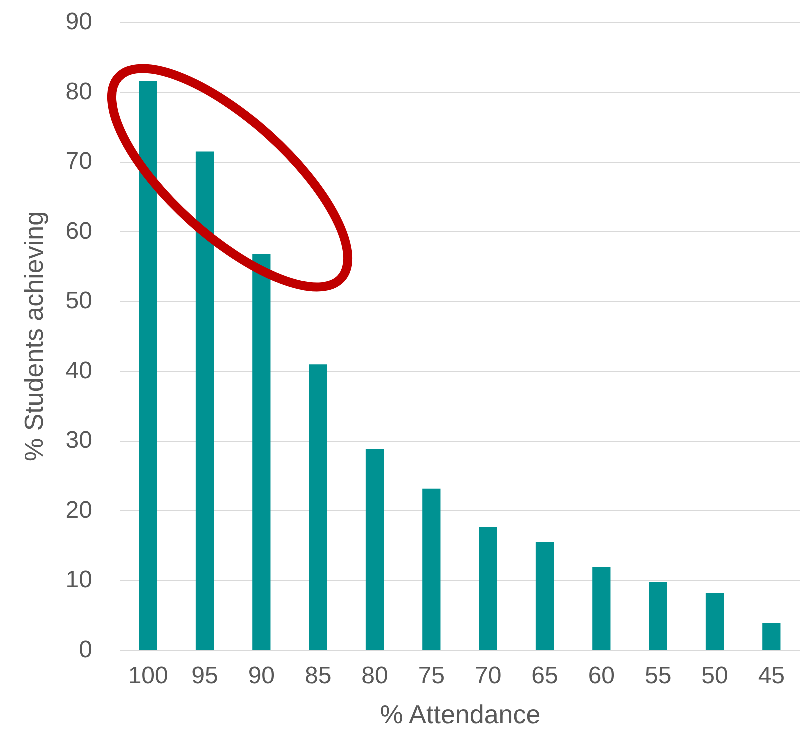 The height and width of the screenshot is (752, 801). What do you see at coordinates (715, 676) in the screenshot?
I see `x-tick-label: 50` at bounding box center [715, 676].